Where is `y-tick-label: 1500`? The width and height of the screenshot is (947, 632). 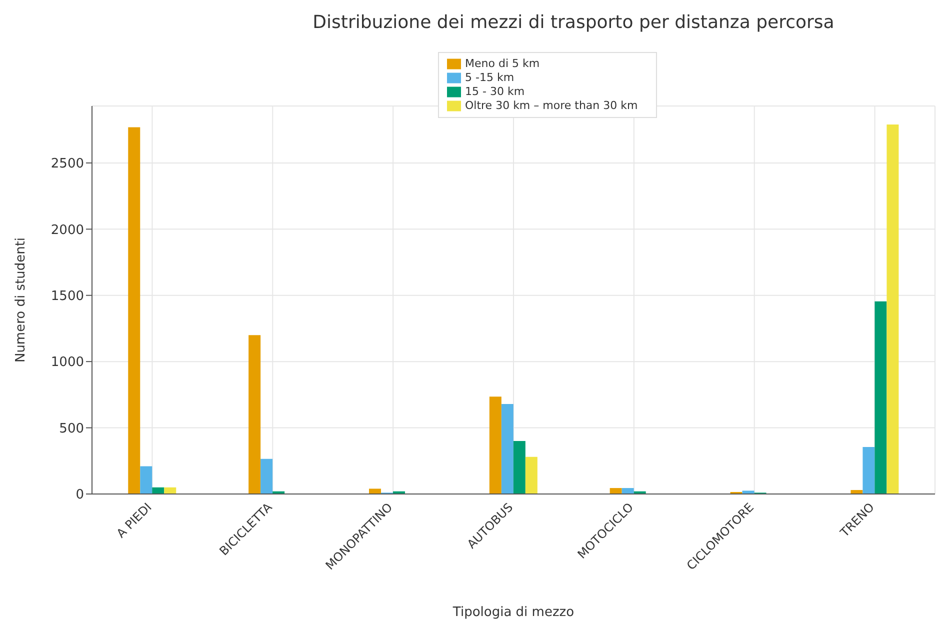 y-tick-label: 1500 is located at coordinates (67, 296).